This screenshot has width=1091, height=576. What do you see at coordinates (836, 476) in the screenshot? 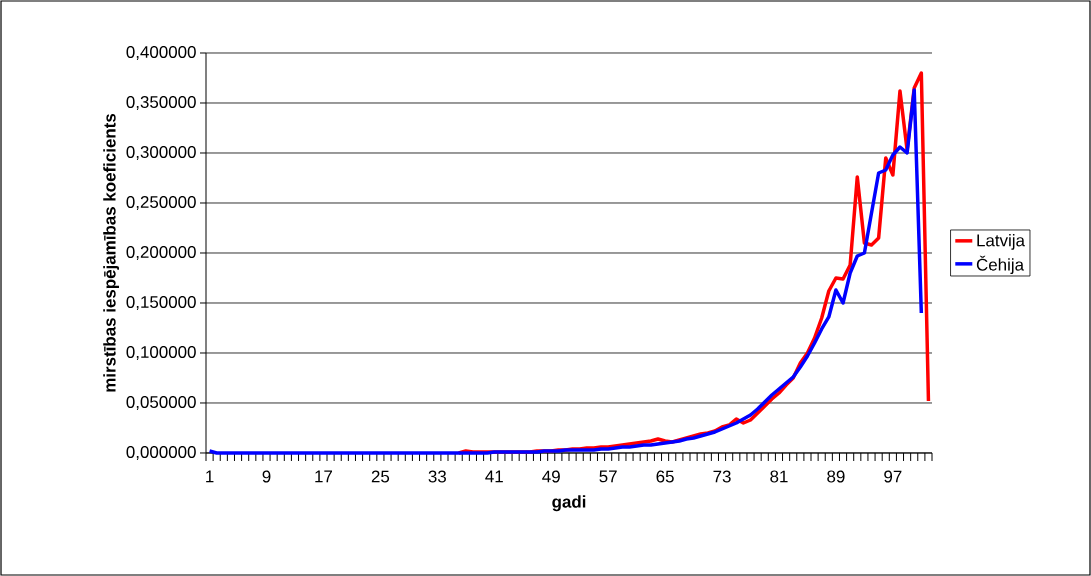
I see `x-tick-label: 89` at bounding box center [836, 476].